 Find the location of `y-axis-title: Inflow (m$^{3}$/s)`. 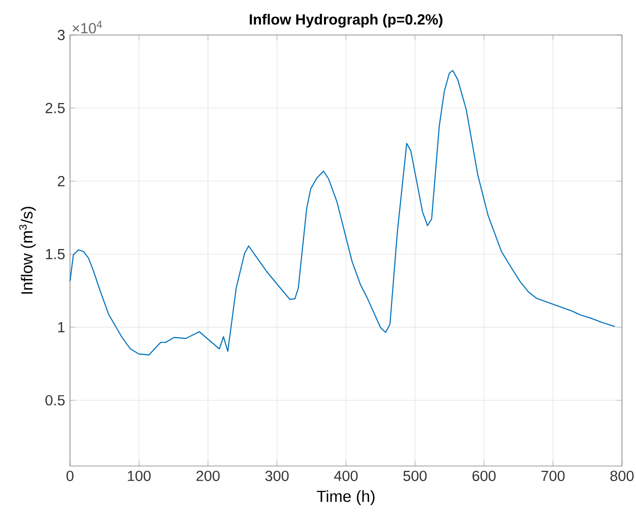

y-axis-title: Inflow (m$^{3}$/s) is located at coordinates (27, 250).